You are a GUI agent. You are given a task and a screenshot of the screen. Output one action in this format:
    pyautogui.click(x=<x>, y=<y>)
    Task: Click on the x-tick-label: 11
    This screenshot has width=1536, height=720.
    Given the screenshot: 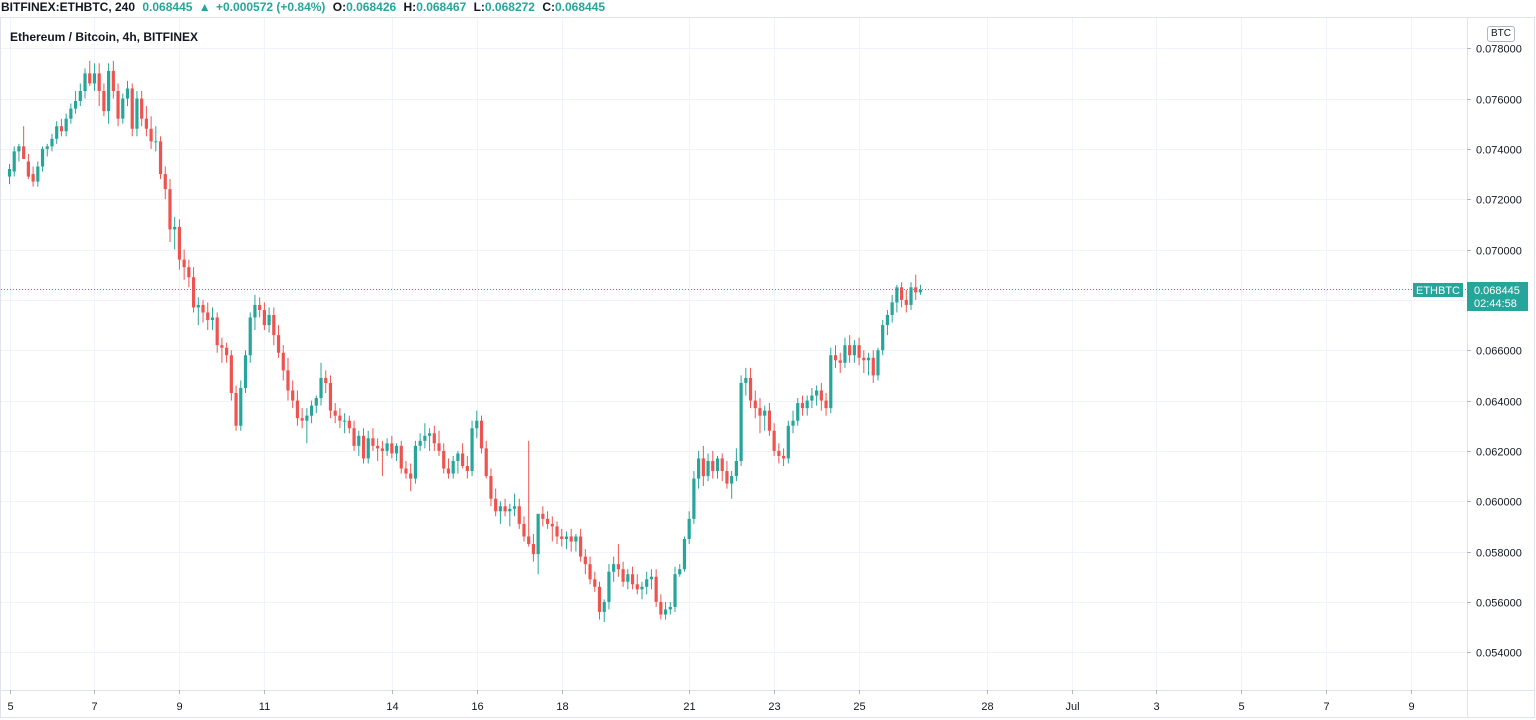 What is the action you would take?
    pyautogui.click(x=264, y=707)
    